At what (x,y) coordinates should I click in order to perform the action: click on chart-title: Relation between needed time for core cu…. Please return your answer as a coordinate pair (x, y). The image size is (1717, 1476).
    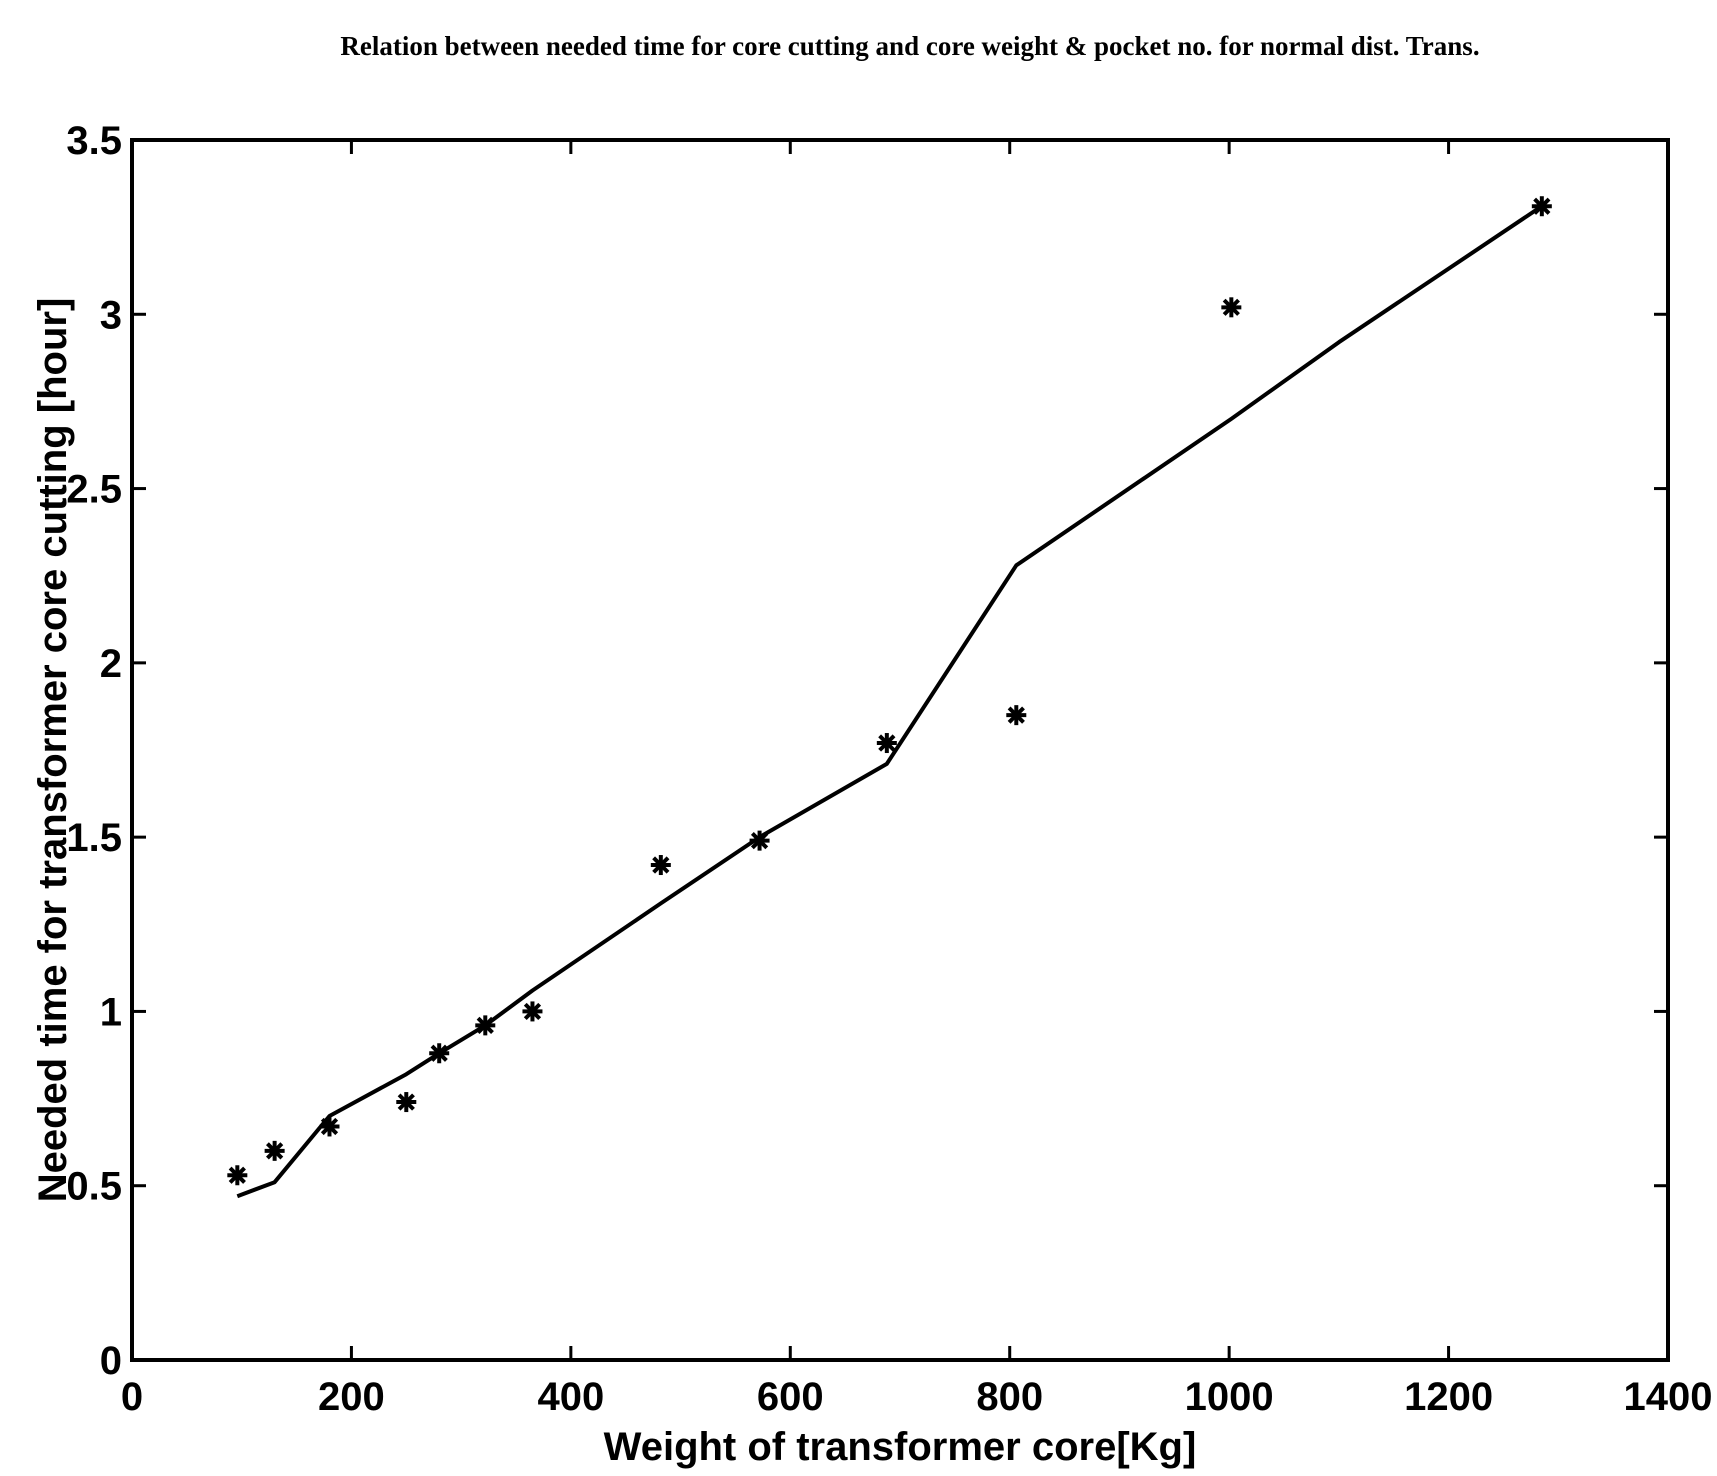
    Looking at the image, I should click on (909, 46).